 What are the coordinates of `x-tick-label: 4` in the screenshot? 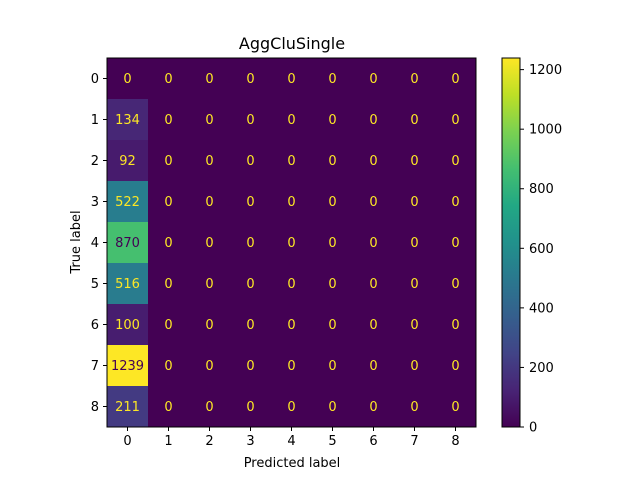 It's located at (291, 441).